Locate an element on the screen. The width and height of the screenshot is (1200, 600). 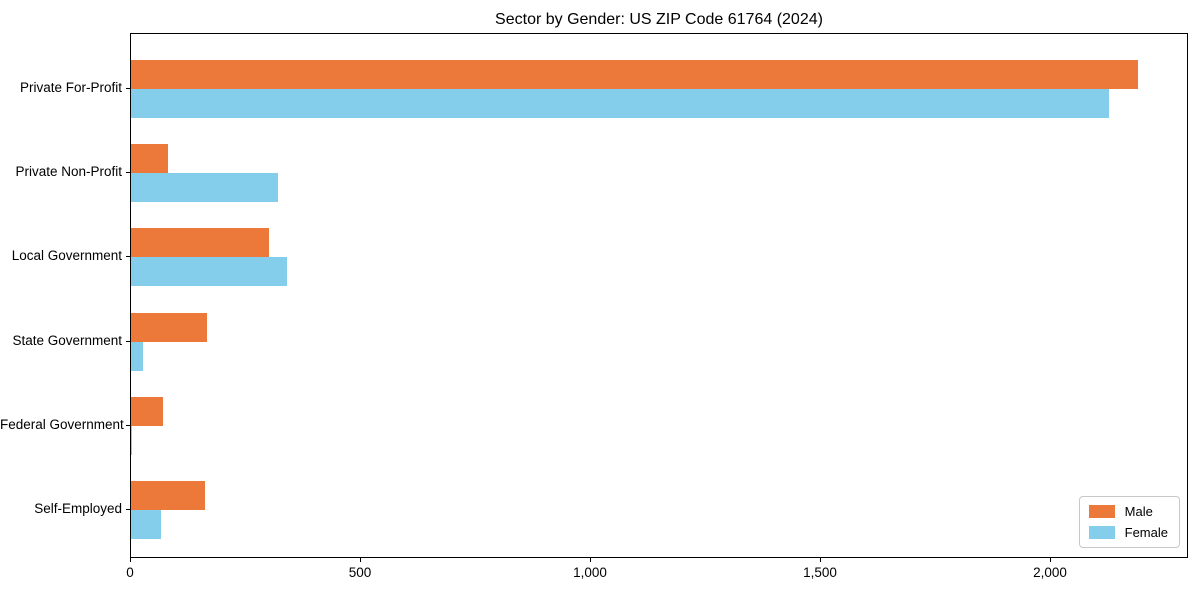
x-tick-label-500: 500 is located at coordinates (360, 572).